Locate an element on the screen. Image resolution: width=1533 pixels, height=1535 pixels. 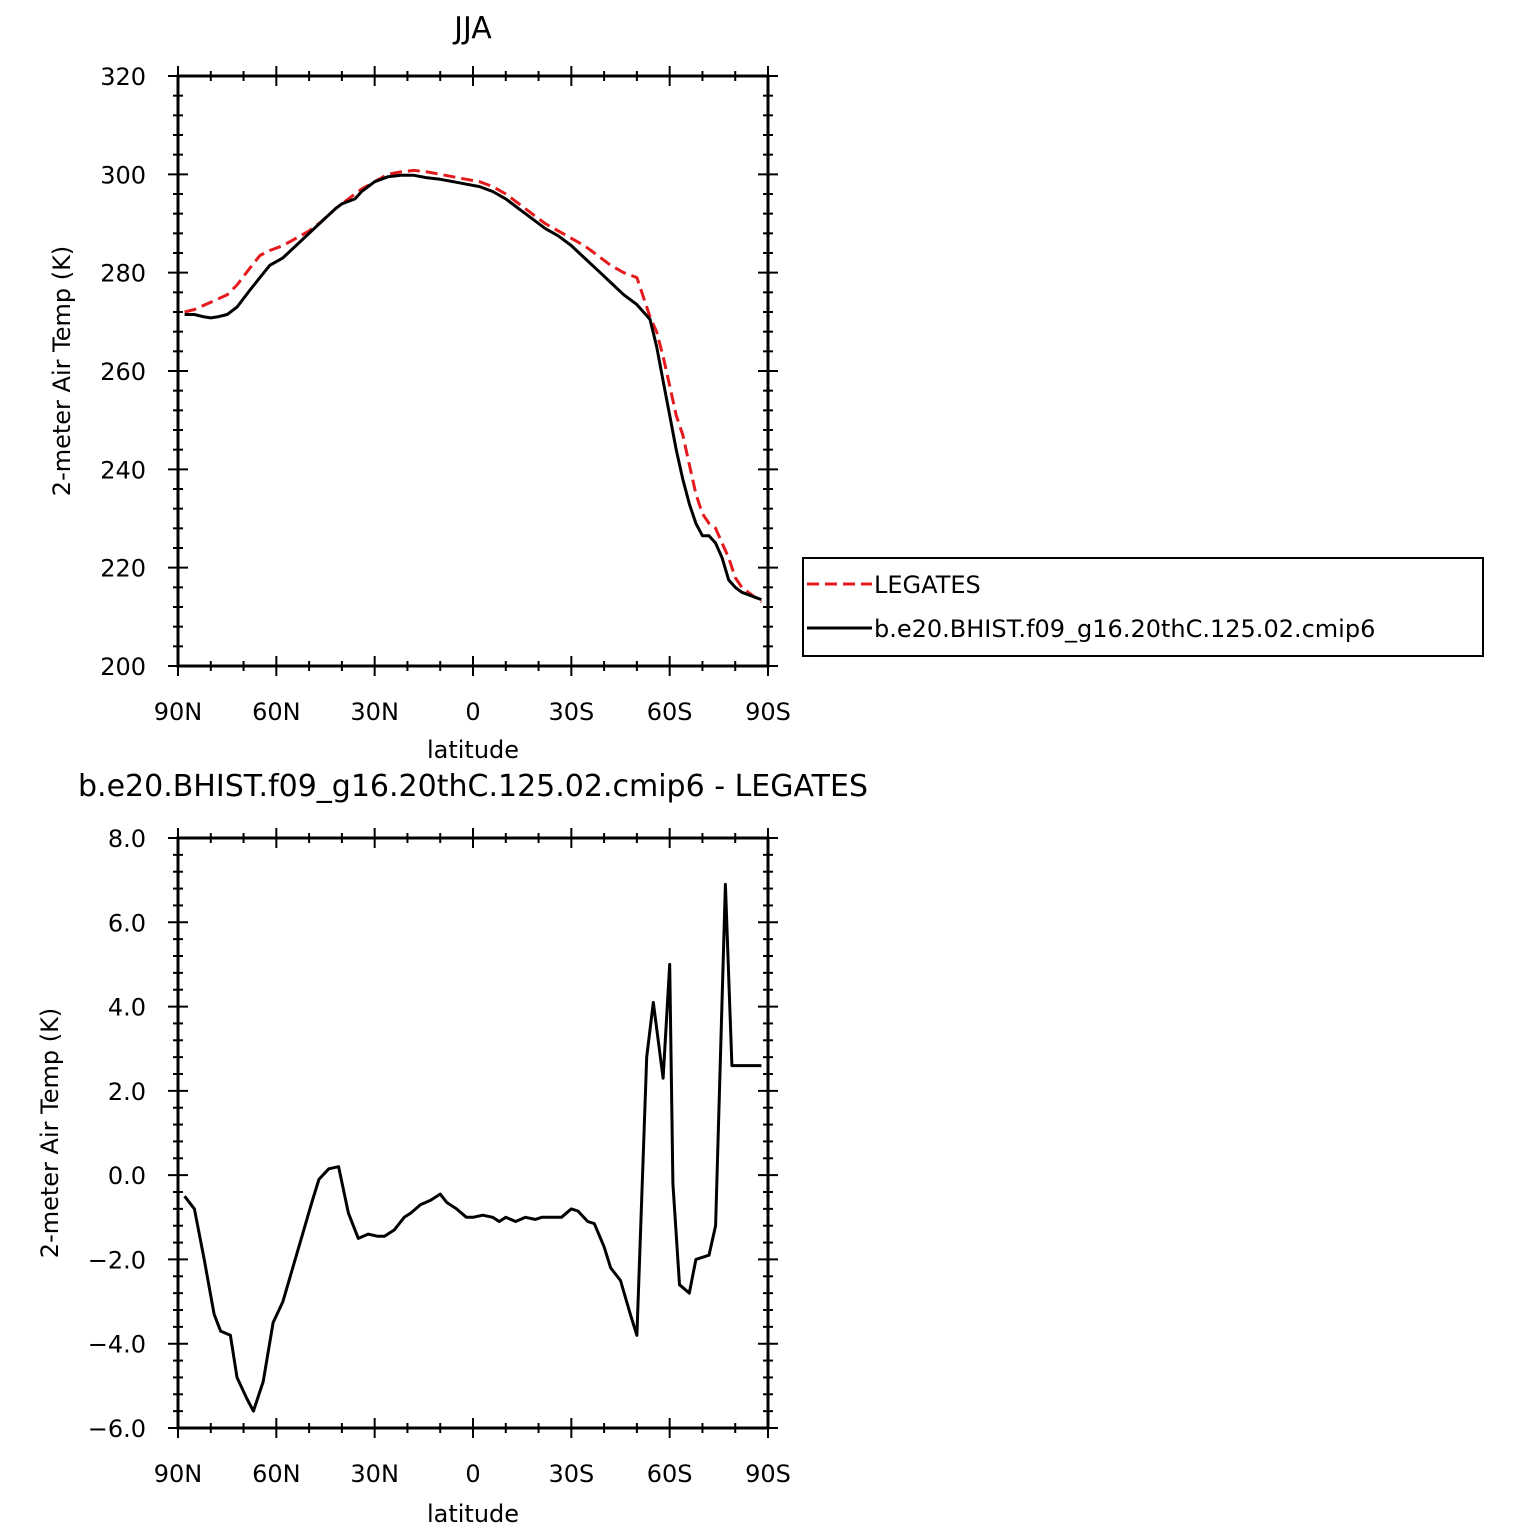
legend-label-legates: LEGATES is located at coordinates (927, 585).